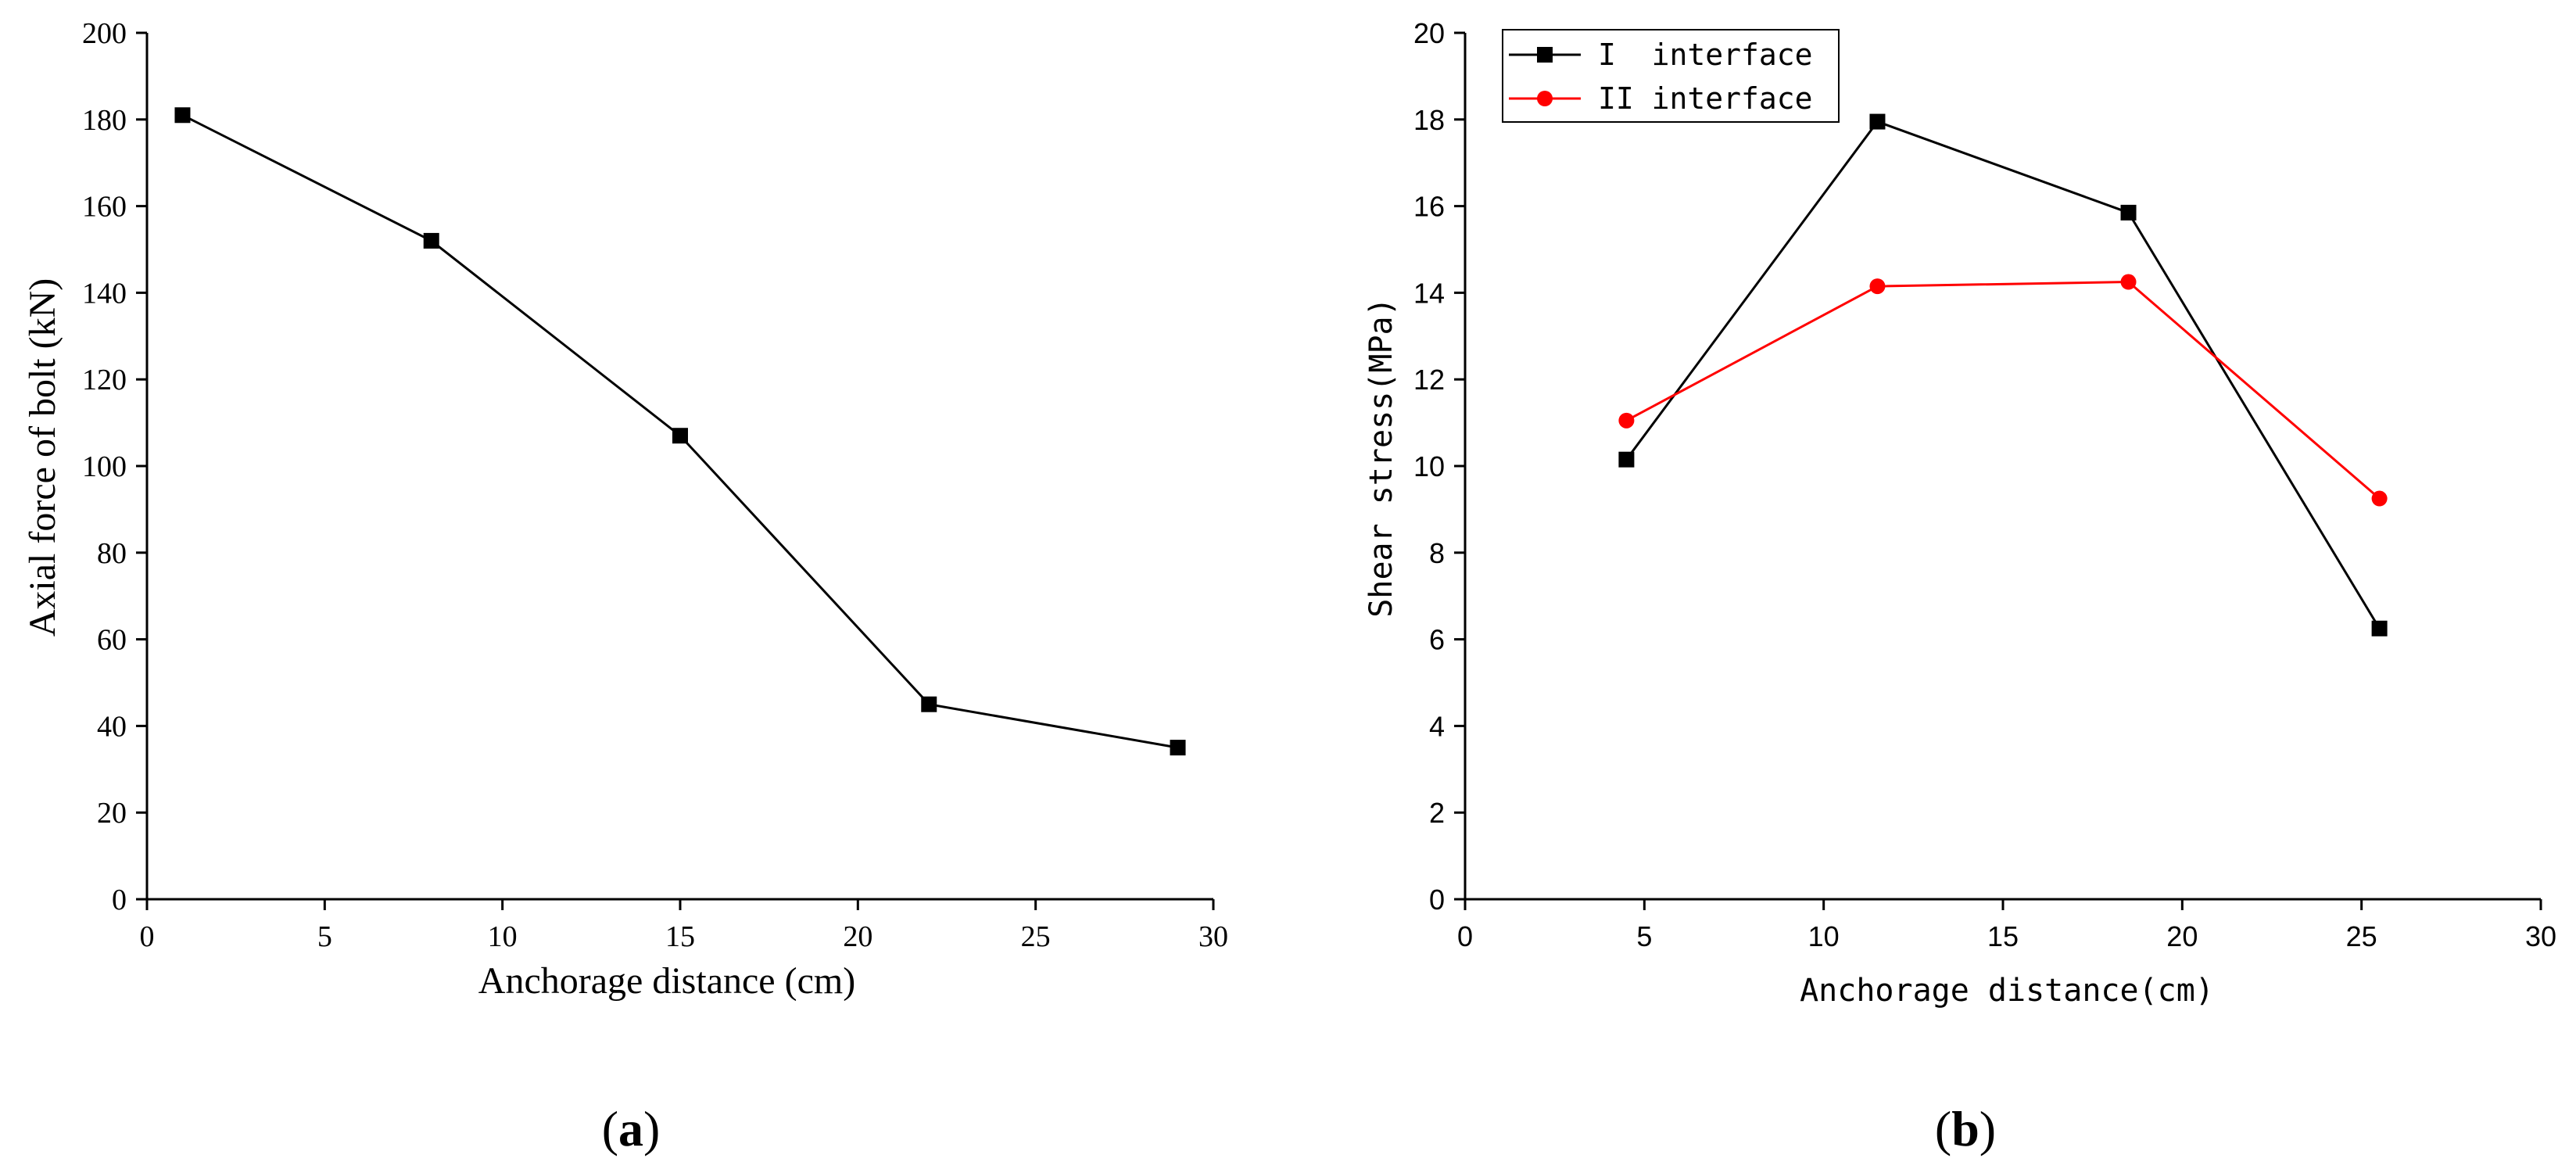  I want to click on chart-b-y-tick-label: 8, so click(1437, 553).